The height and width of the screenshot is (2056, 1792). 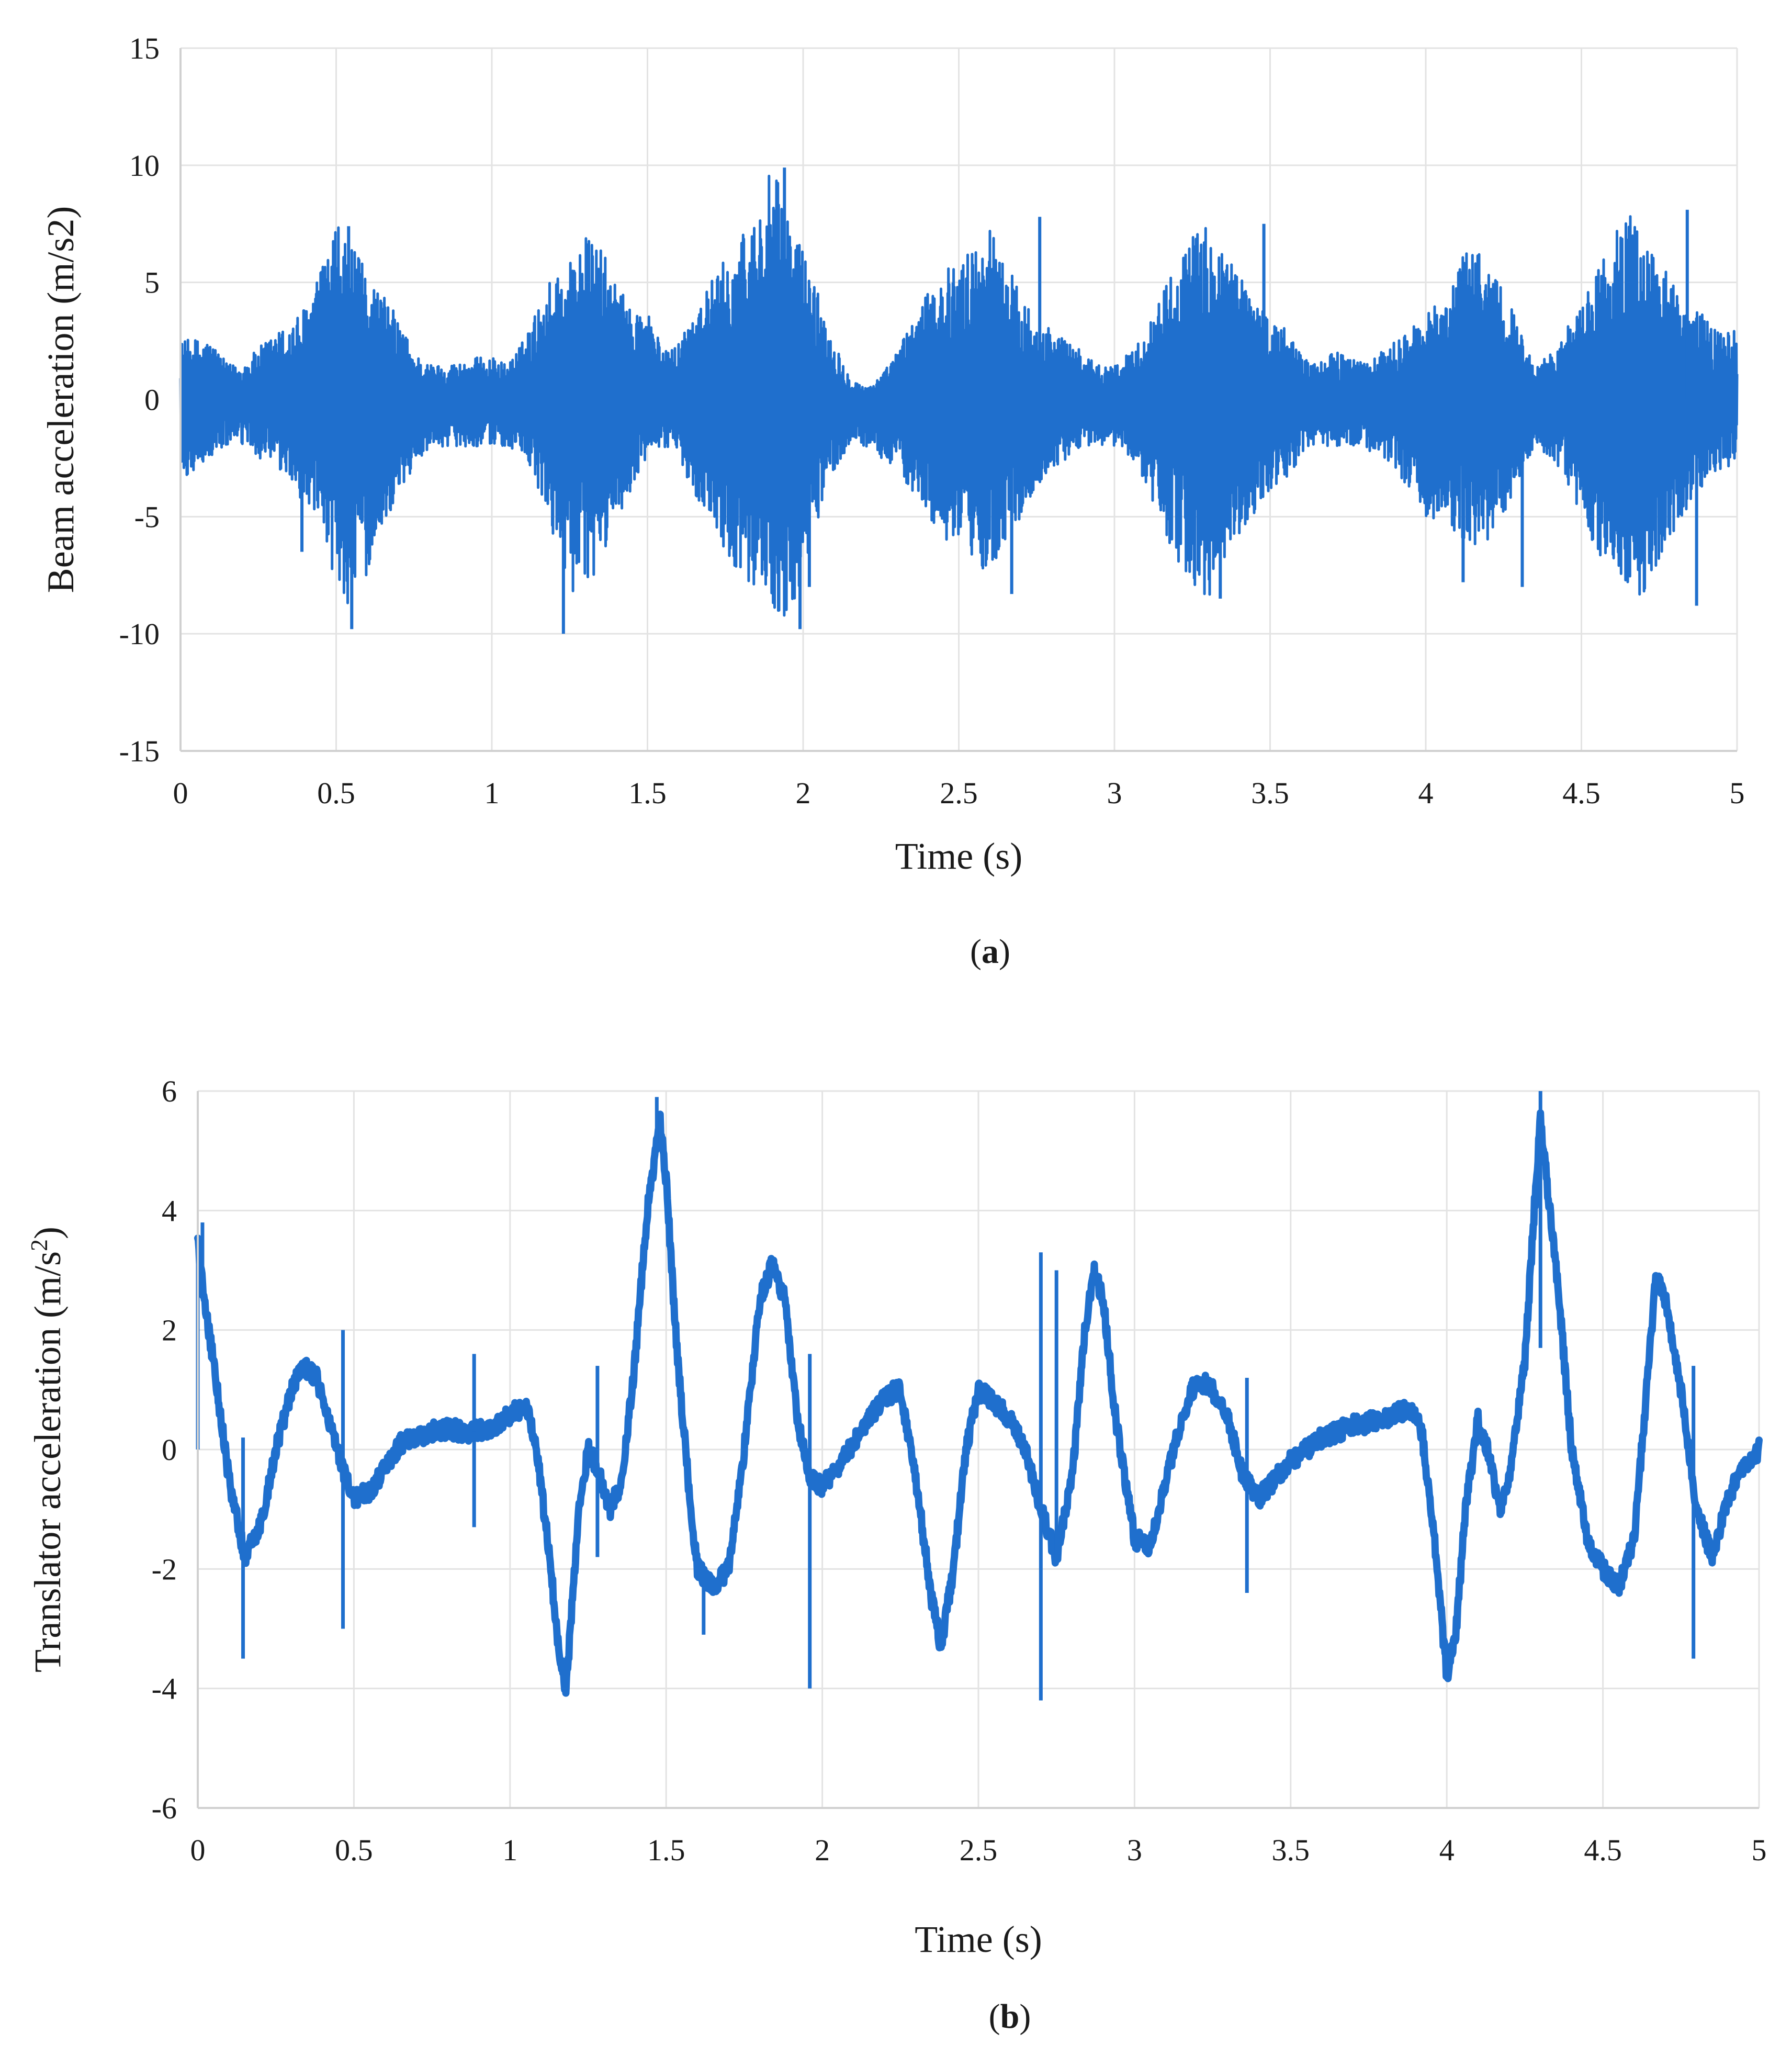 What do you see at coordinates (140, 634) in the screenshot?
I see `y-tick-label: -10` at bounding box center [140, 634].